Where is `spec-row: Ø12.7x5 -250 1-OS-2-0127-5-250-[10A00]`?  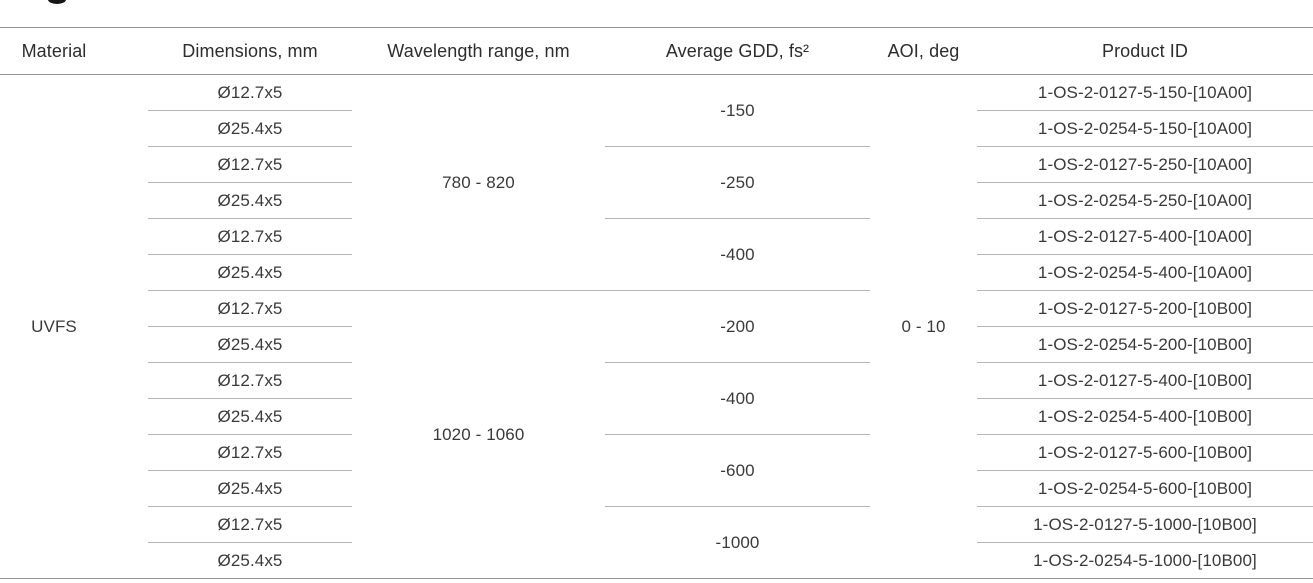
spec-row: Ø12.7x5 -250 1-OS-2-0127-5-250-[10A00] is located at coordinates (656, 182).